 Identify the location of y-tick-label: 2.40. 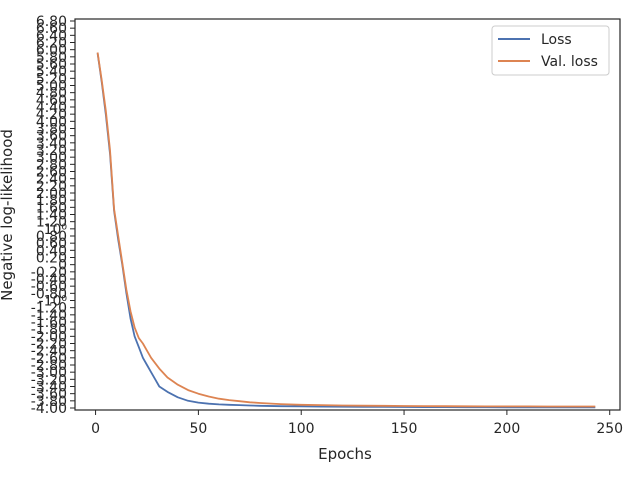
(51, 180).